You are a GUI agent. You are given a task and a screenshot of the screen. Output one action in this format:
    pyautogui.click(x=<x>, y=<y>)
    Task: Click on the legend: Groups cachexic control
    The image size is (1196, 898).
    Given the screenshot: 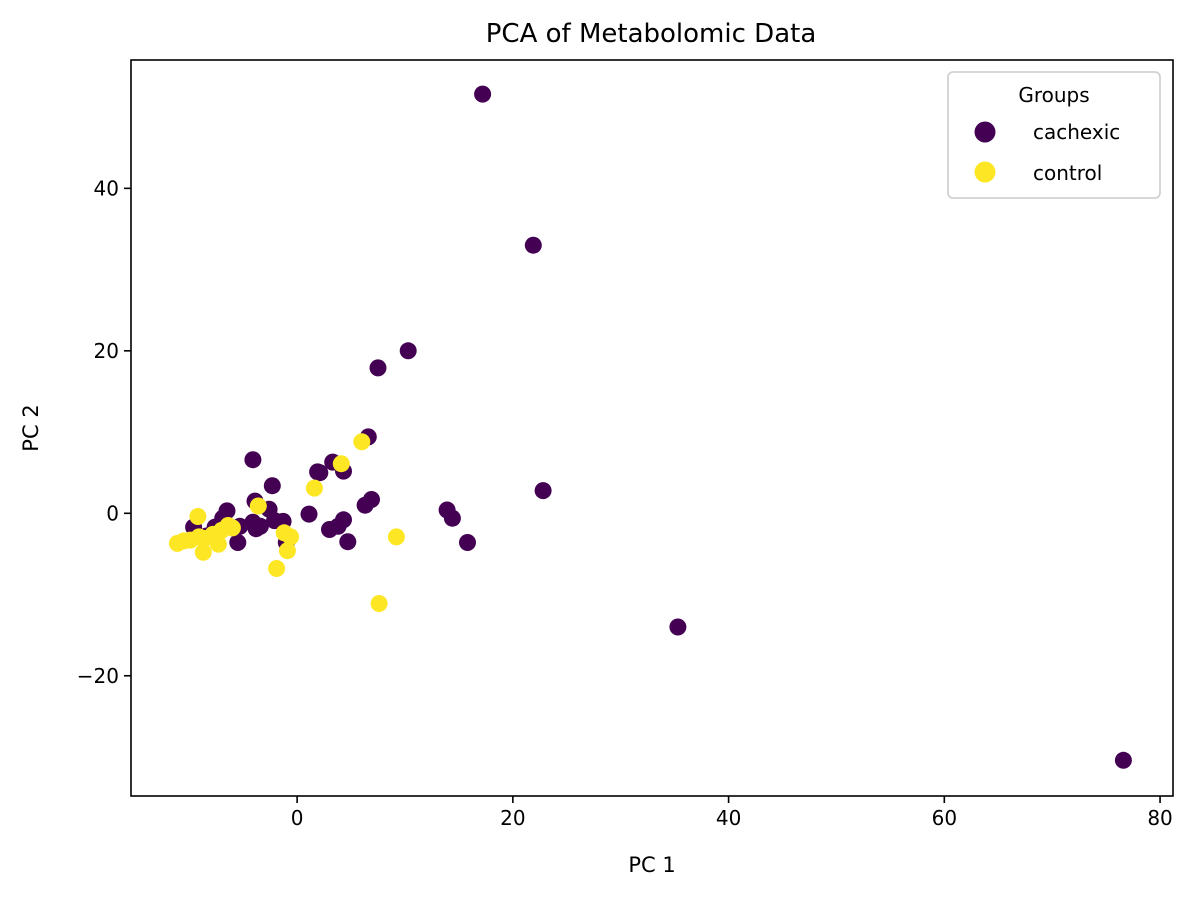 What is the action you would take?
    pyautogui.click(x=1054, y=135)
    